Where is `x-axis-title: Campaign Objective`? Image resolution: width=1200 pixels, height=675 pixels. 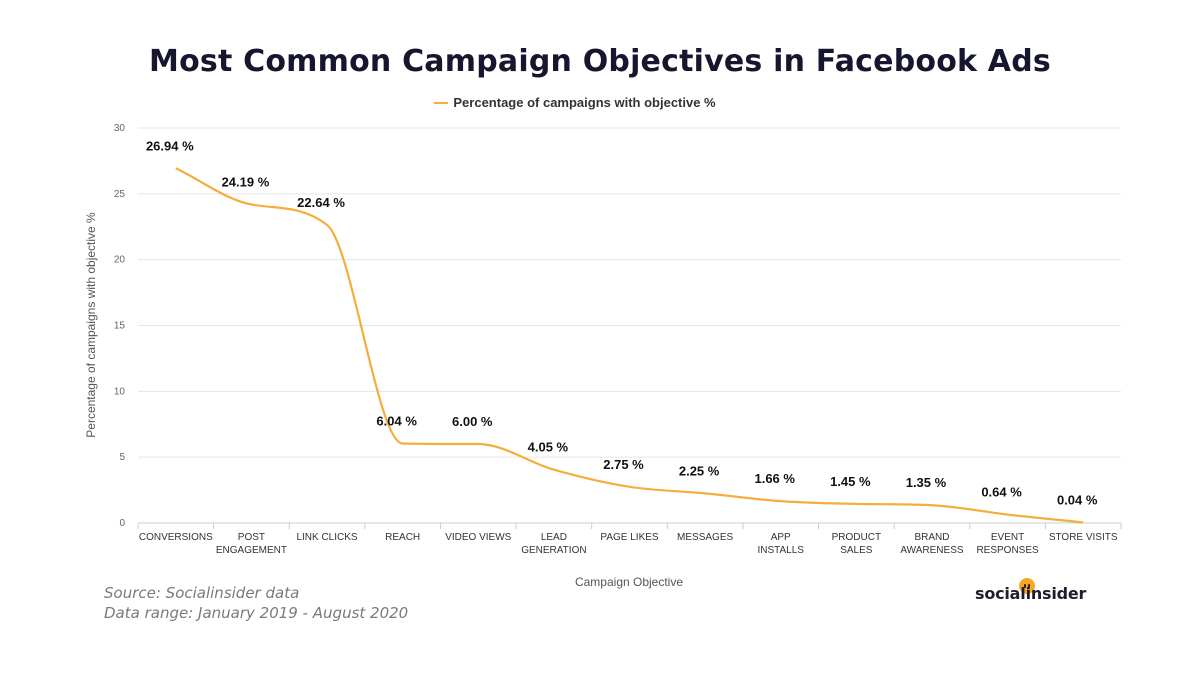
x-axis-title: Campaign Objective is located at coordinates (629, 582).